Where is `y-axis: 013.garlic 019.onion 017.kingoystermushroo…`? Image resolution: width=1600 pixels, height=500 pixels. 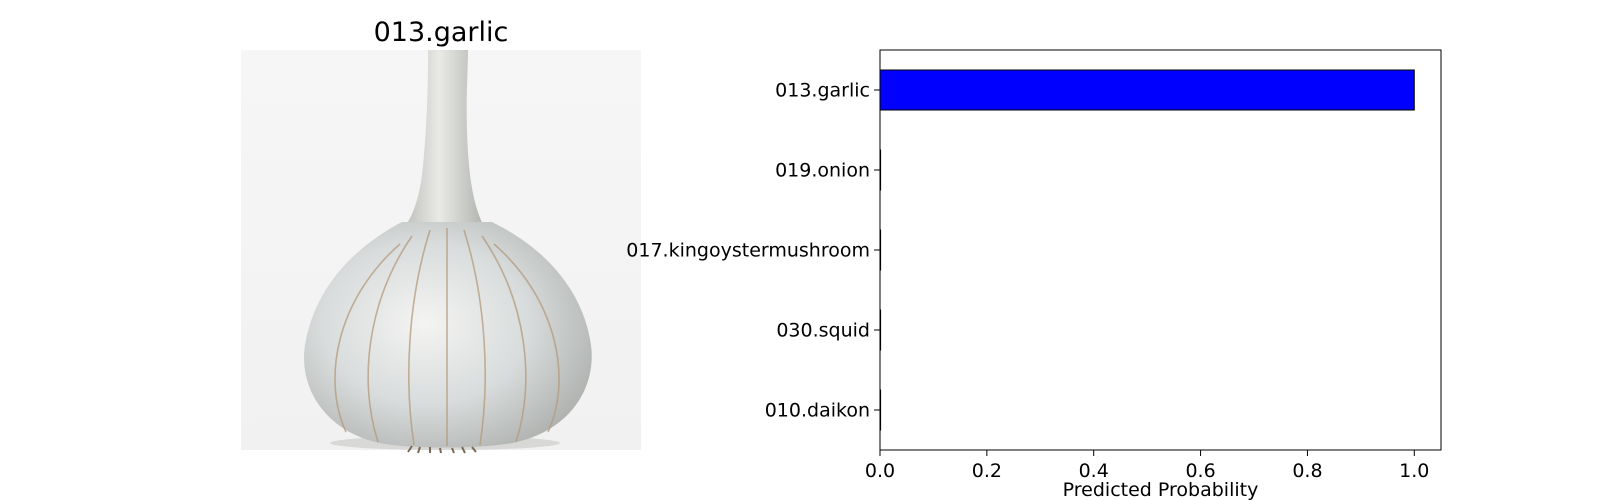
y-axis: 013.garlic 019.onion 017.kingoystermushroo… is located at coordinates (753, 251).